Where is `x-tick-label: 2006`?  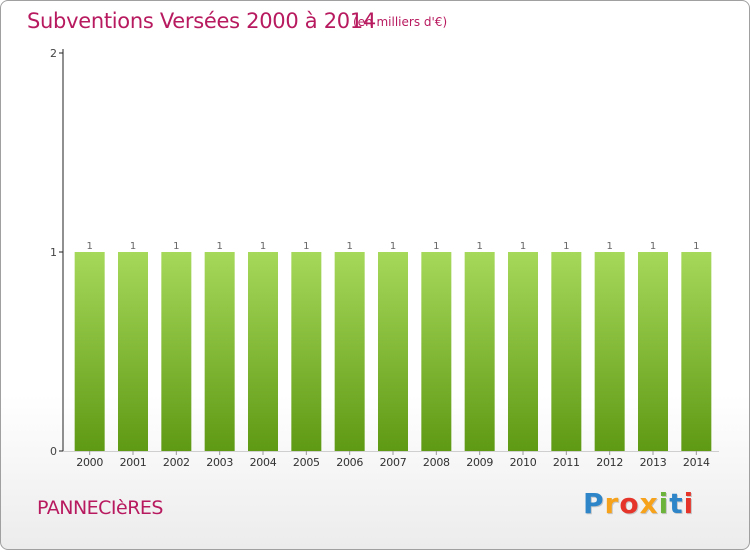
x-tick-label: 2006 is located at coordinates (349, 462).